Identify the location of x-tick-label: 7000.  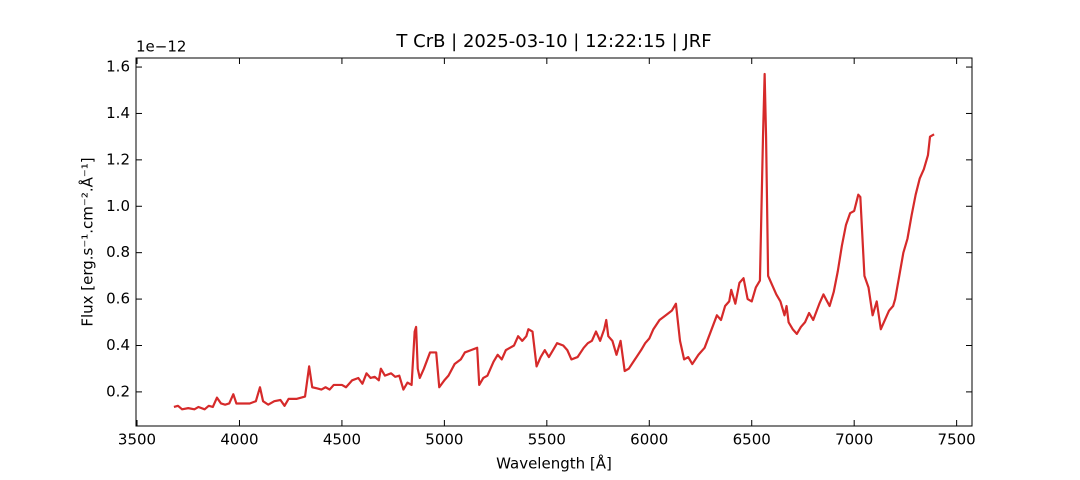
(854, 440).